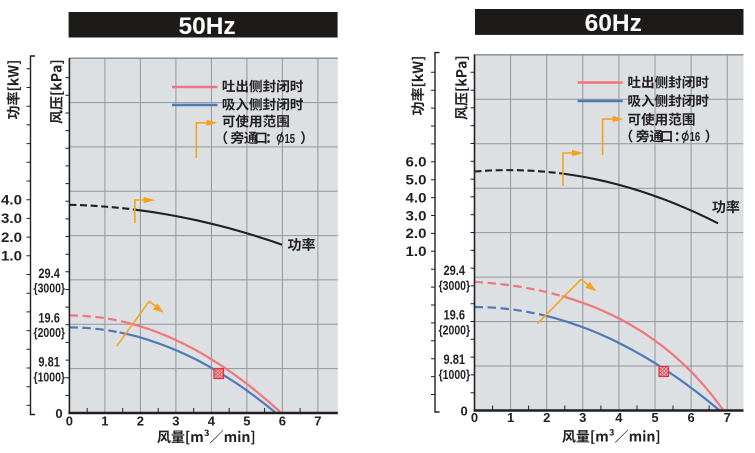 Image resolution: width=755 pixels, height=453 pixels. Describe the element at coordinates (416, 180) in the screenshot. I see `svg-text: 5.0` at that location.